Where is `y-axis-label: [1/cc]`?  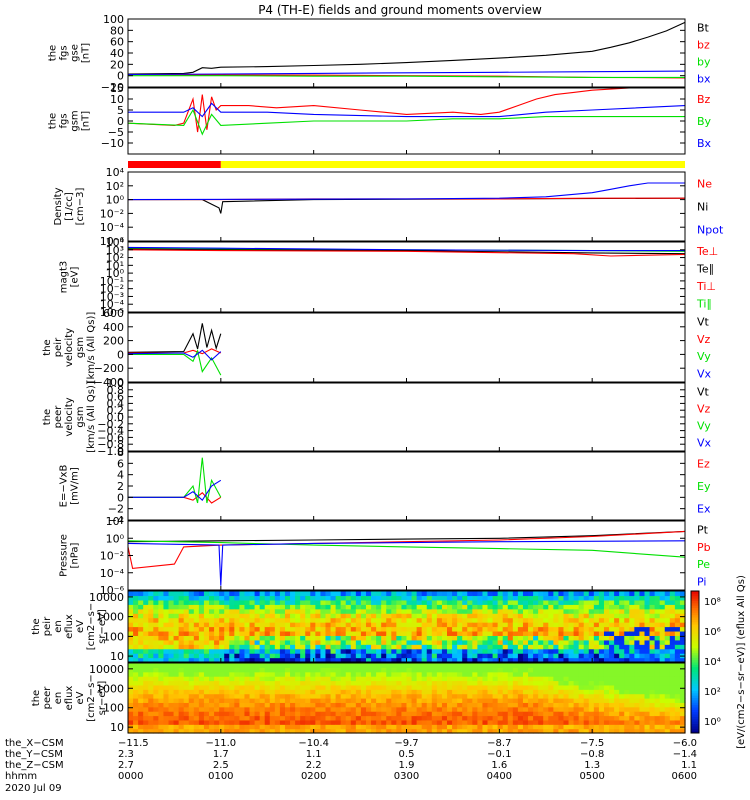 y-axis-label: [1/cc] is located at coordinates (69, 206).